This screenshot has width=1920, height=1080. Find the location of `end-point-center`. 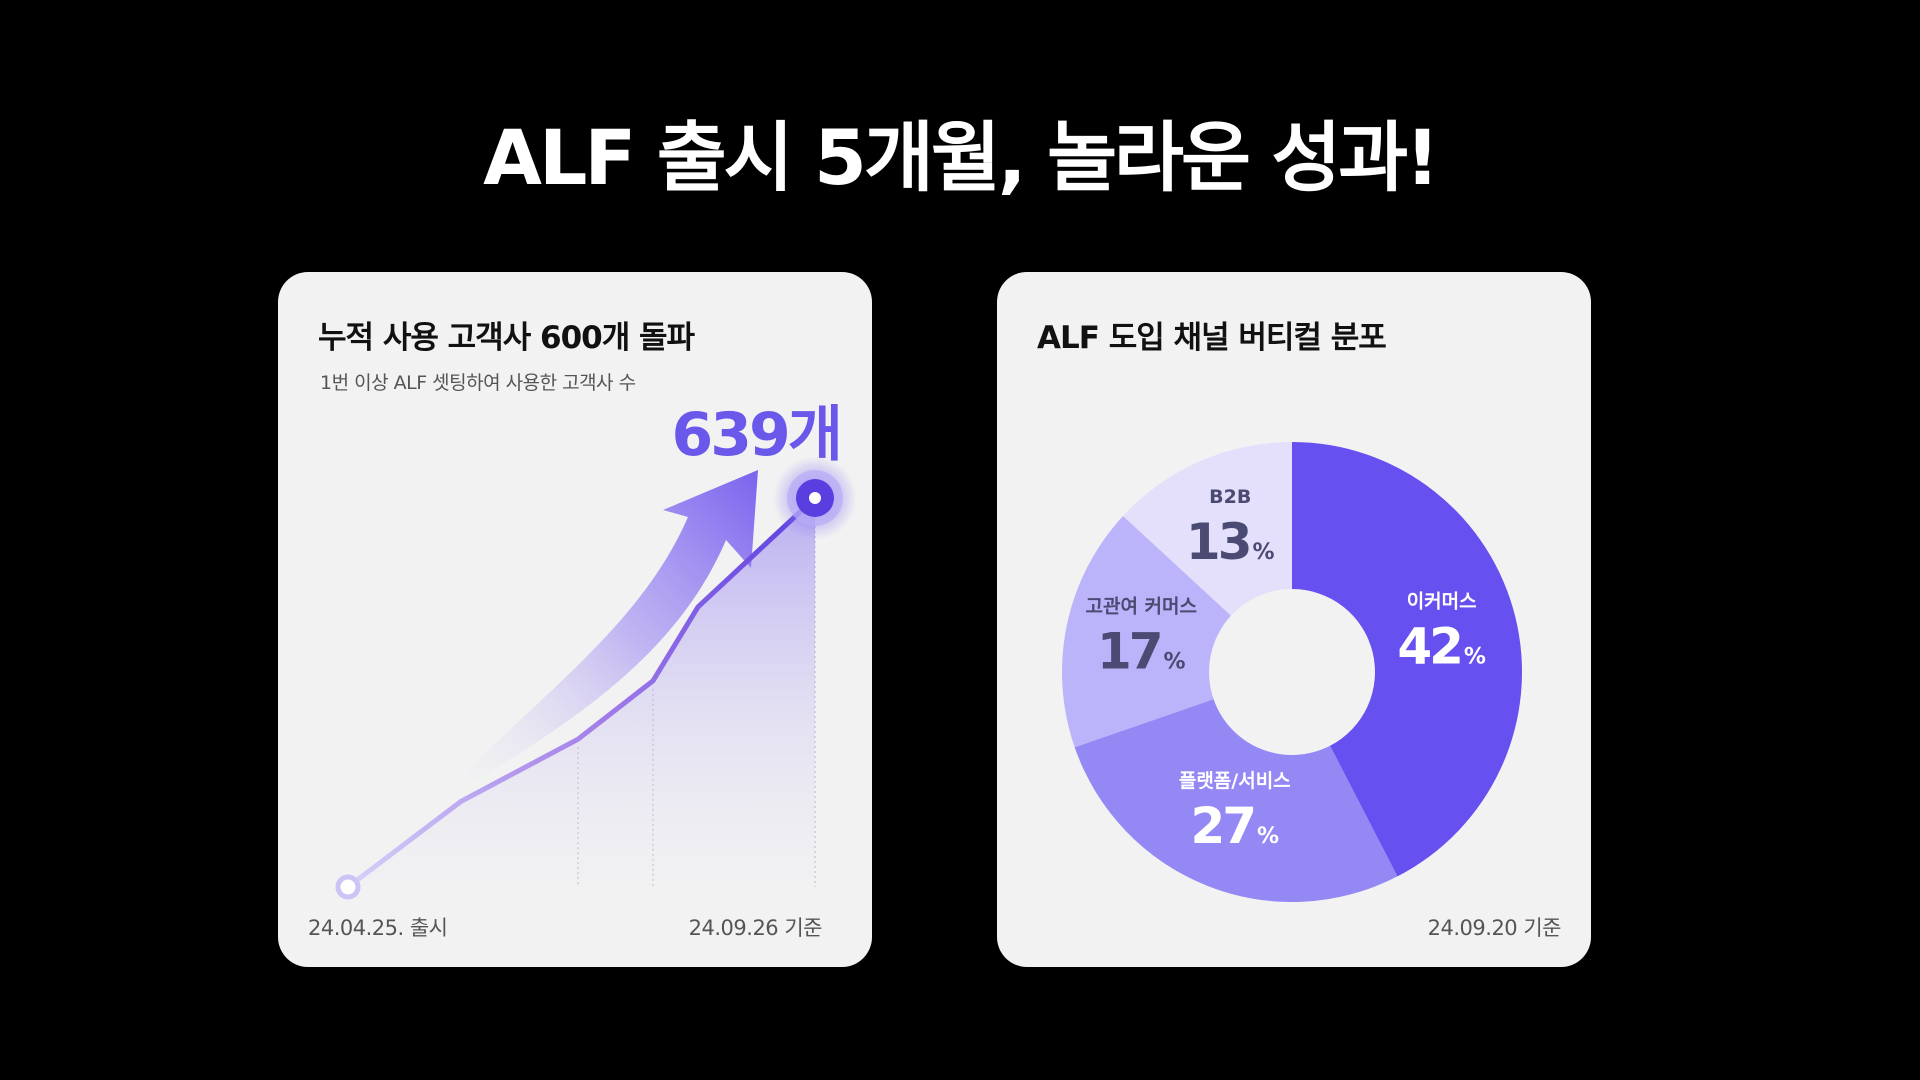

end-point-center is located at coordinates (815, 498).